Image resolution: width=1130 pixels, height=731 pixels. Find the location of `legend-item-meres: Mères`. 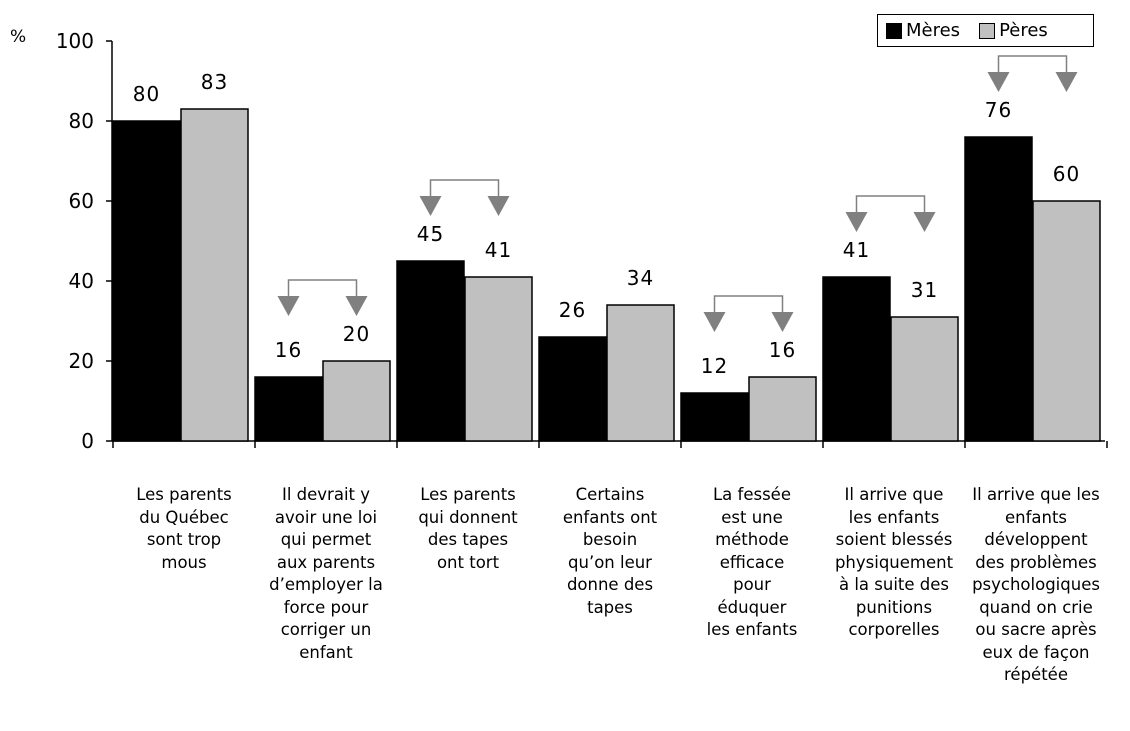

legend-item-meres: Mères is located at coordinates (923, 30).